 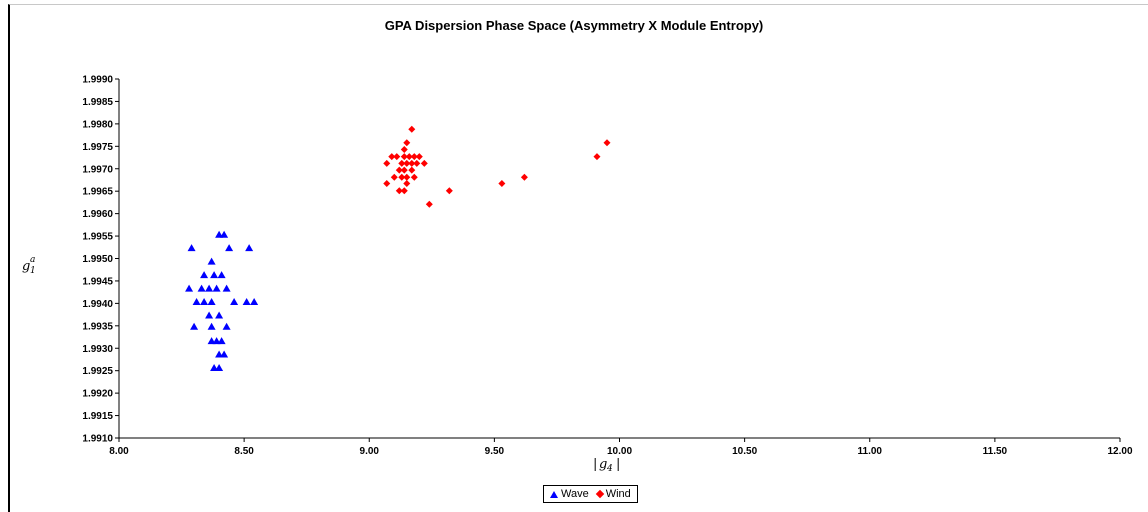 What do you see at coordinates (870, 451) in the screenshot?
I see `x-tick-label: 11.00` at bounding box center [870, 451].